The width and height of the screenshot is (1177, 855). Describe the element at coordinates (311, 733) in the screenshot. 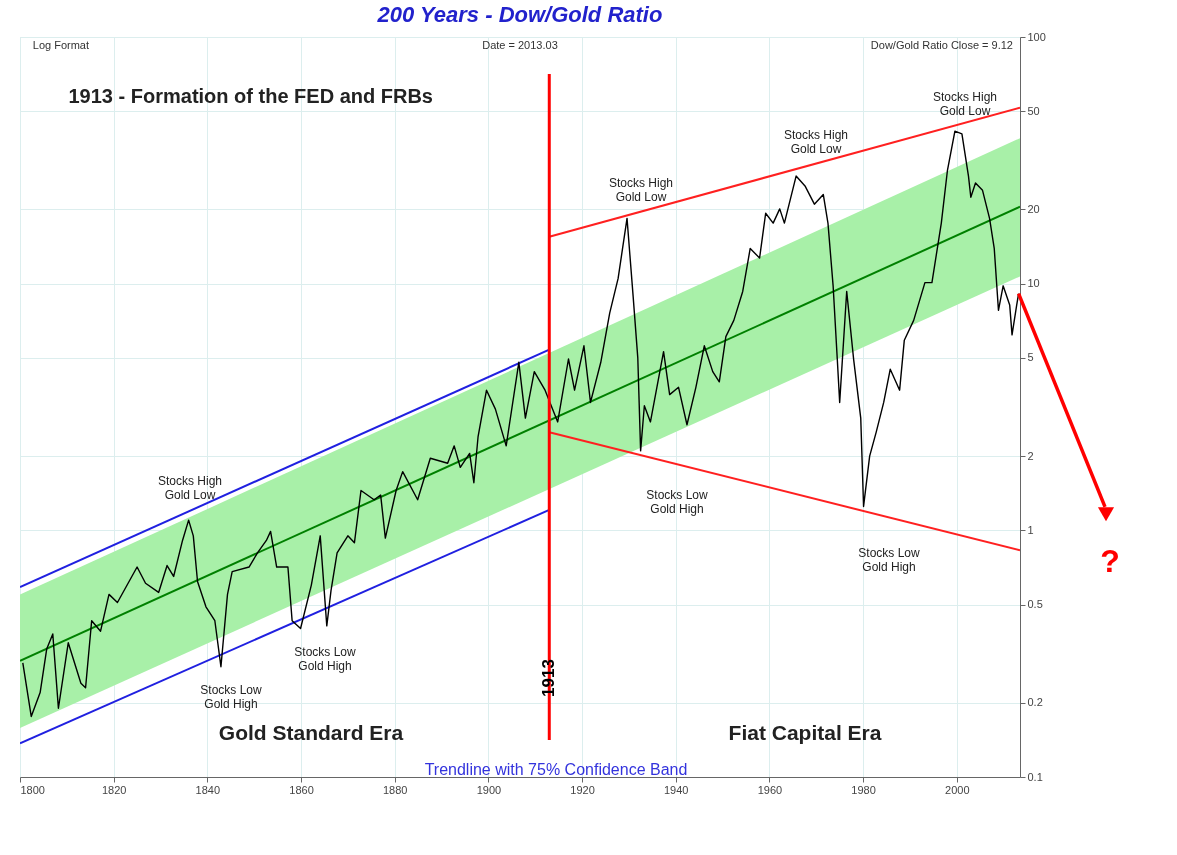

I see `annotation: Gold Standard Era` at that location.